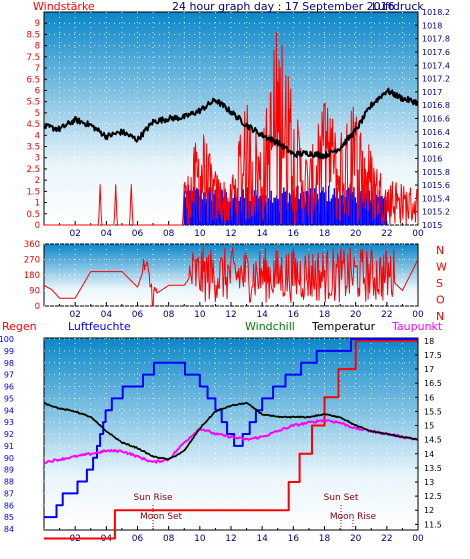 Image resolution: width=470 pixels, height=559 pixels. I want to click on humidity-tick-label: 93, so click(9, 422).